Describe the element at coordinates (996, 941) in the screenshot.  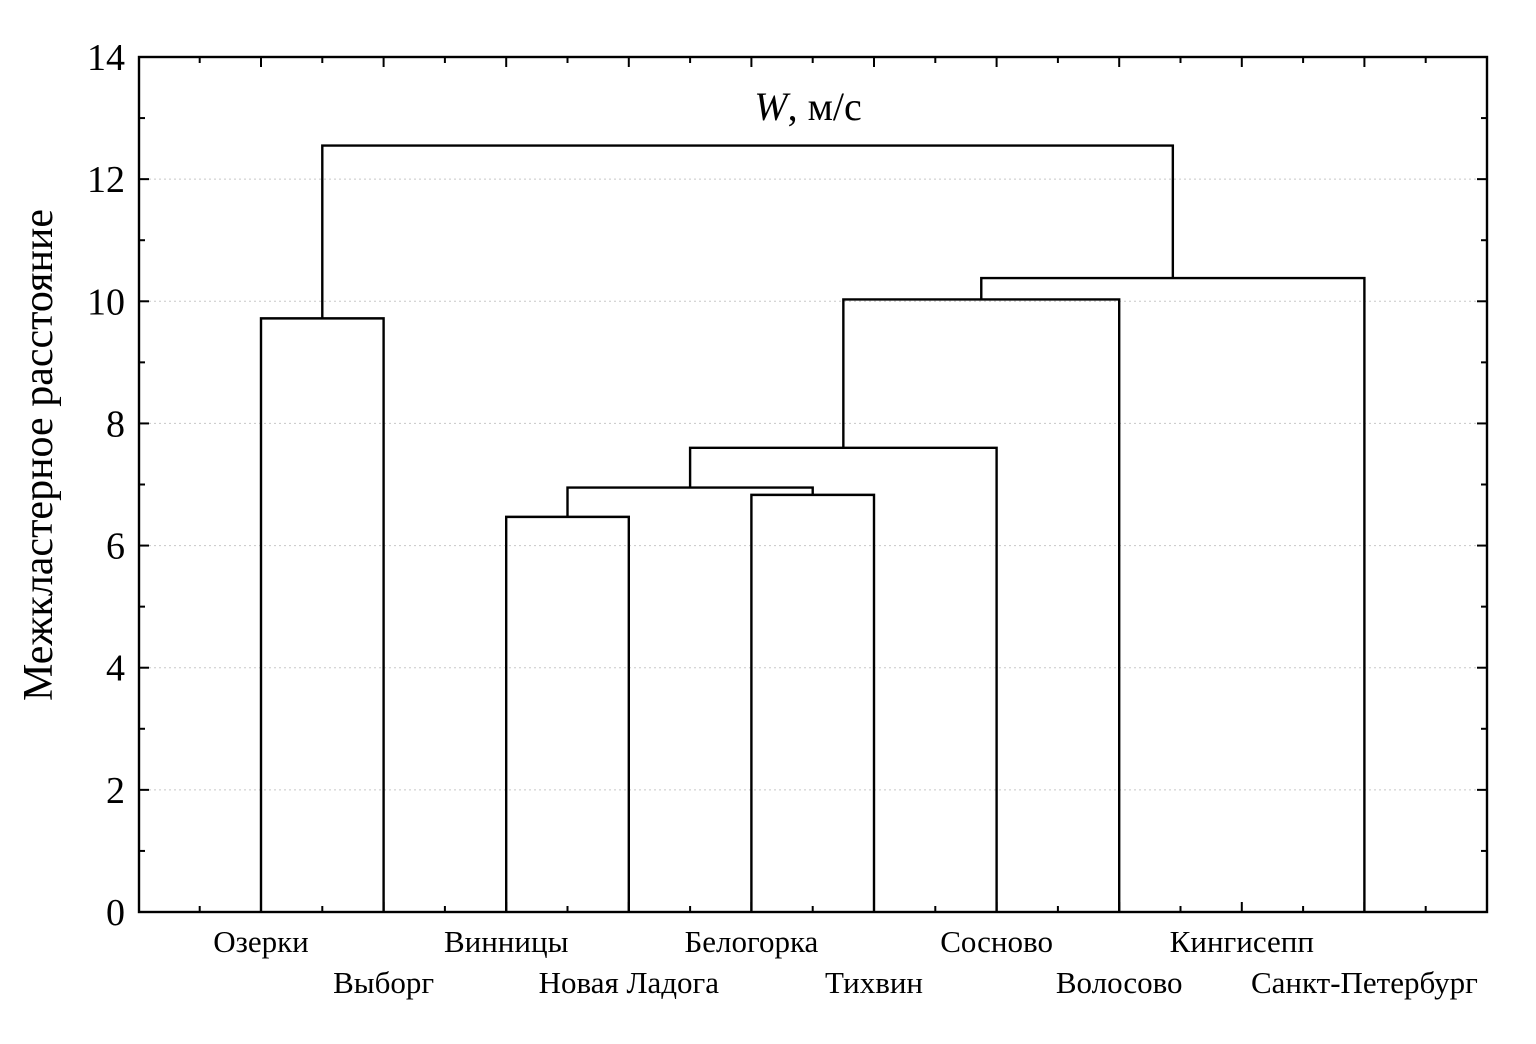
I see `leaf-label: Сосново` at that location.